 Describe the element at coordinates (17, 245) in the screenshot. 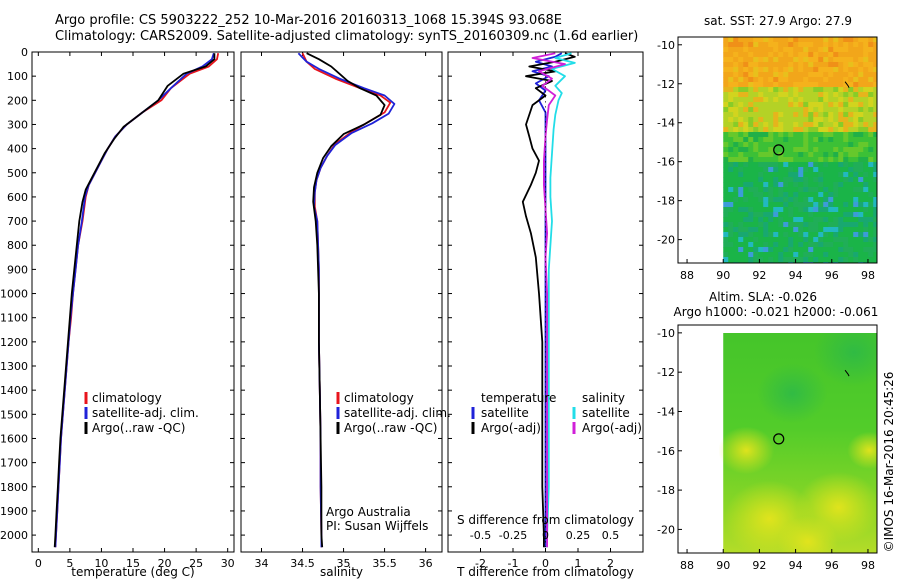

I see `depth-tick-label: 800` at that location.